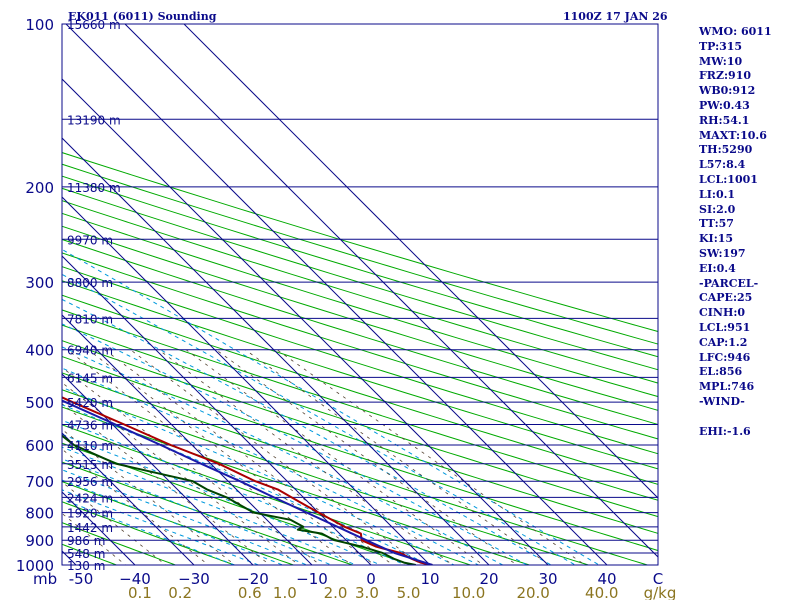 Image resolution: width=800 pixels, height=600 pixels. What do you see at coordinates (253, 579) in the screenshot?
I see `temperature-tick-label: −20` at bounding box center [253, 579].